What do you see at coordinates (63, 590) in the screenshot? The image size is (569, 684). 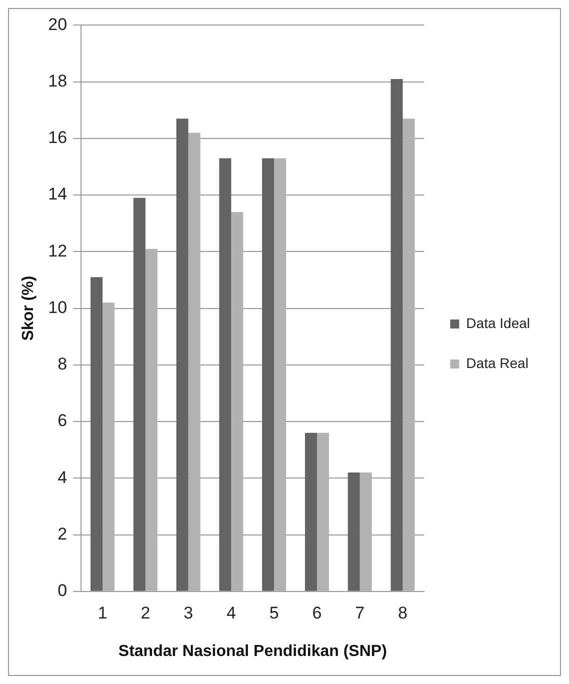 I see `y-tick-label: 0` at bounding box center [63, 590].